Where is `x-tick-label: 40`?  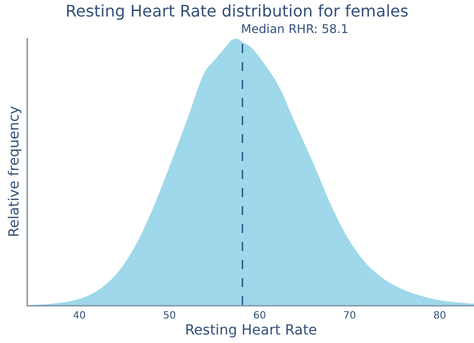 x-tick-label: 40 is located at coordinates (79, 316).